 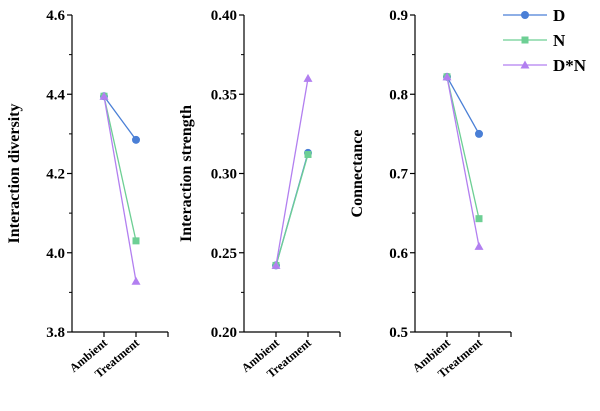 What do you see at coordinates (398, 95) in the screenshot?
I see `y-tick-label: 0.8` at bounding box center [398, 95].